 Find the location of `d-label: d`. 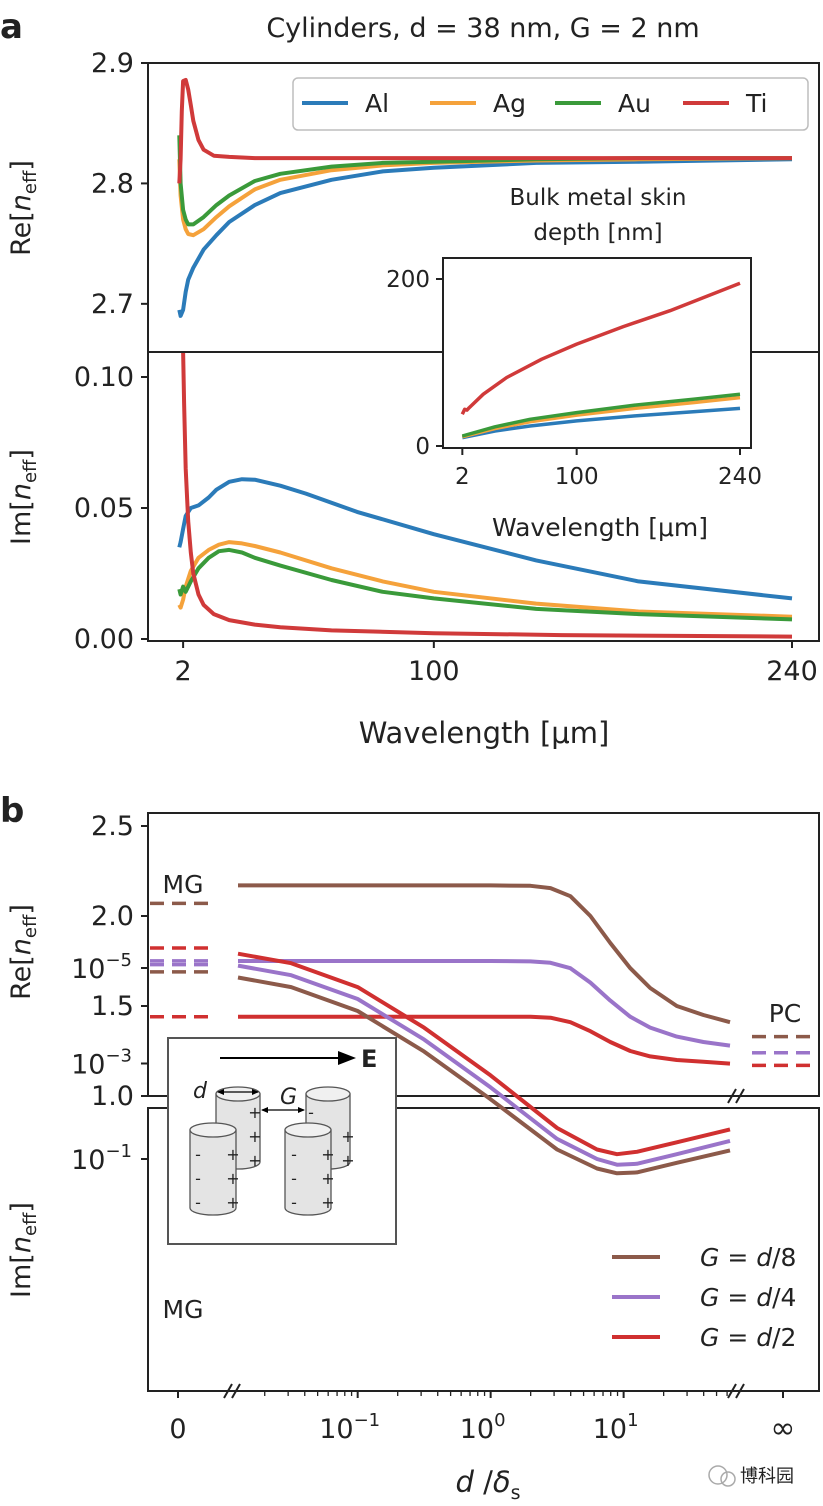

d-label: d is located at coordinates (200, 1091).